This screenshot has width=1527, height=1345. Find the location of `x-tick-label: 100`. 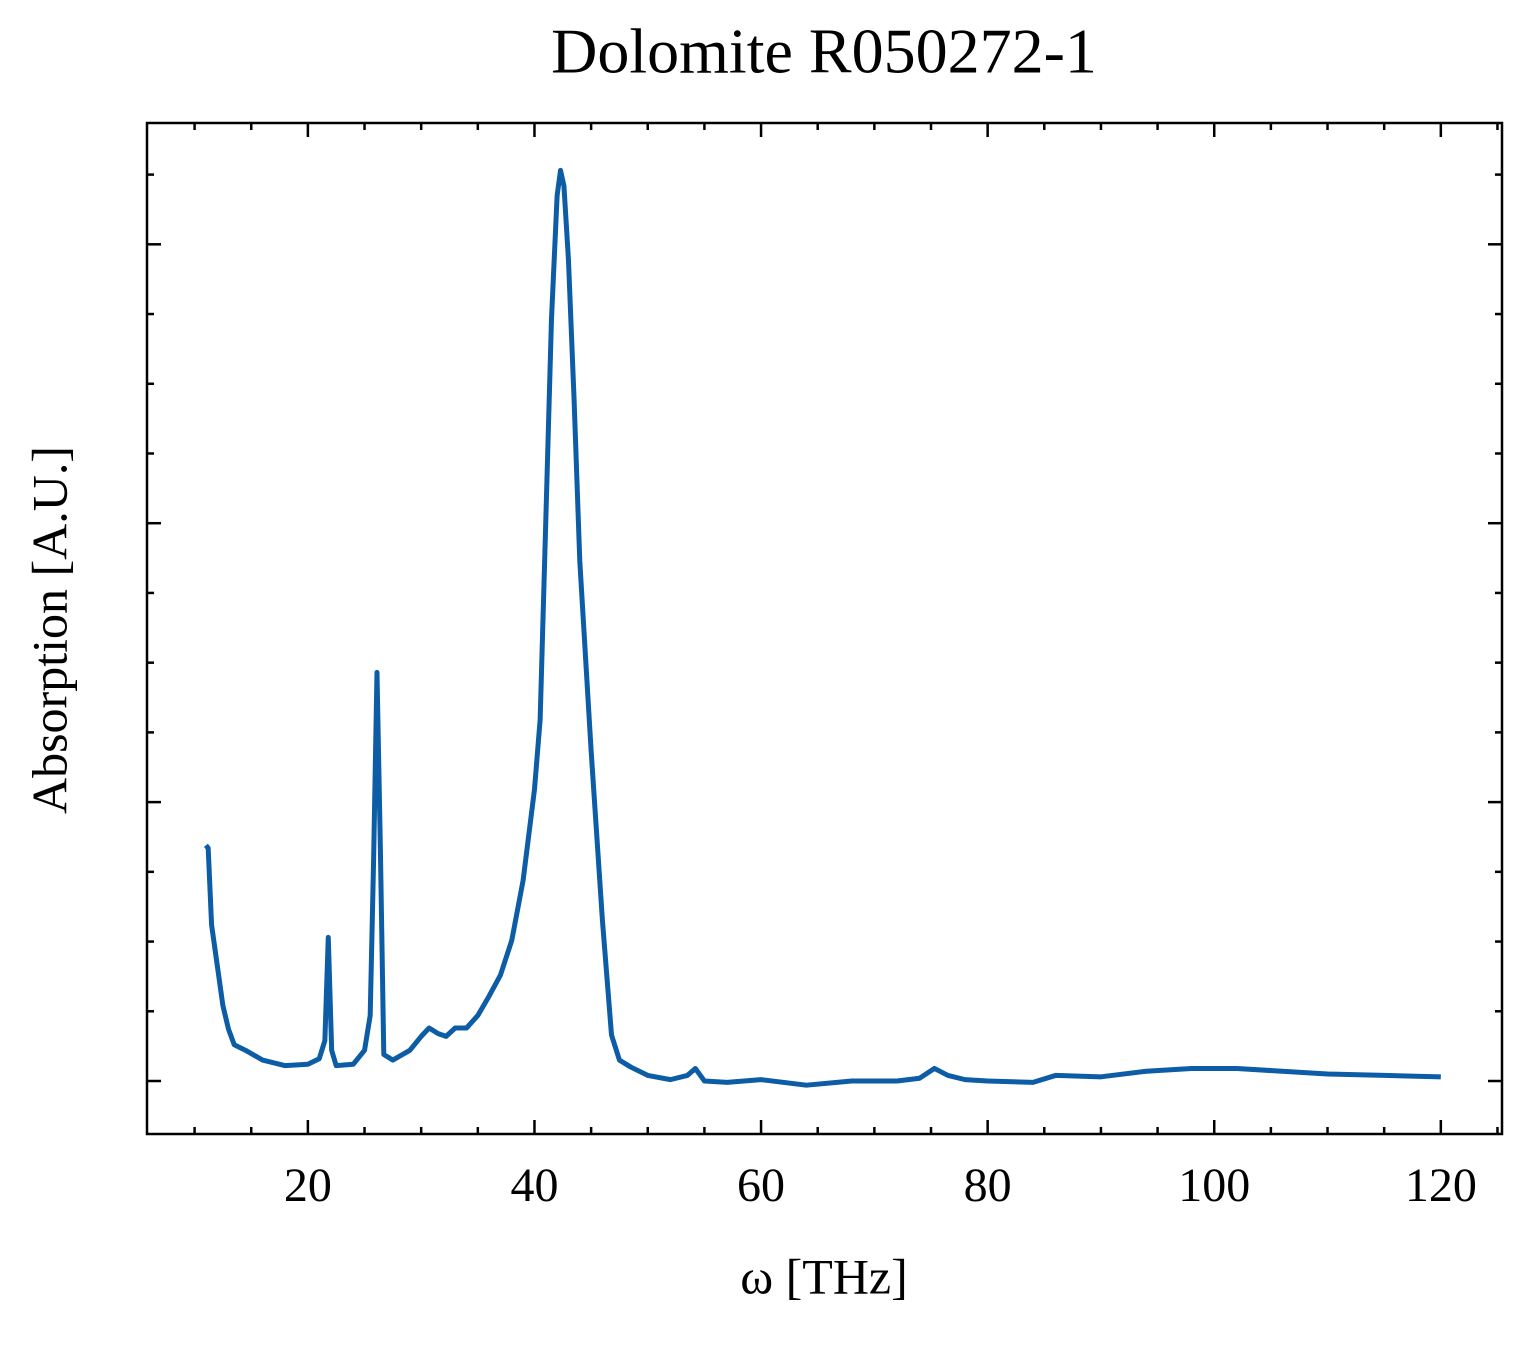

x-tick-label: 100 is located at coordinates (1214, 1185).